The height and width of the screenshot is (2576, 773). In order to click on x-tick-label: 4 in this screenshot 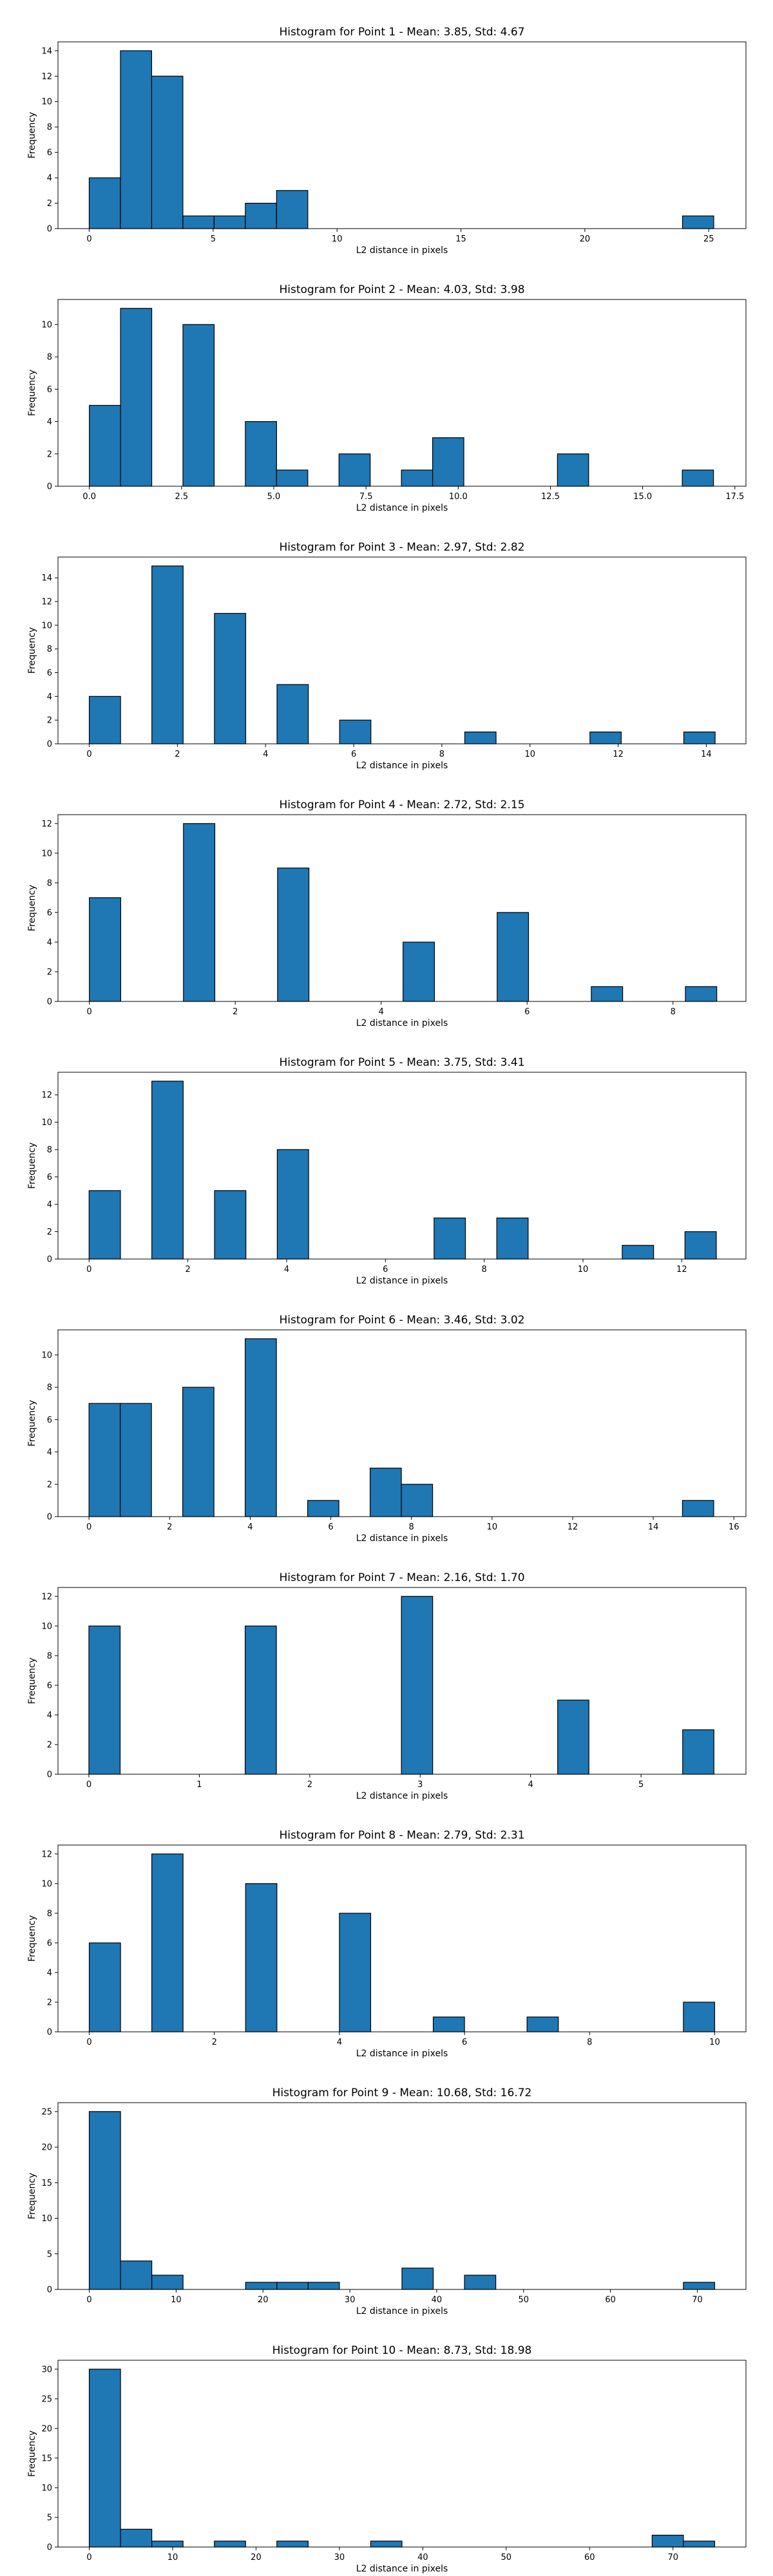, I will do `click(286, 1269)`.